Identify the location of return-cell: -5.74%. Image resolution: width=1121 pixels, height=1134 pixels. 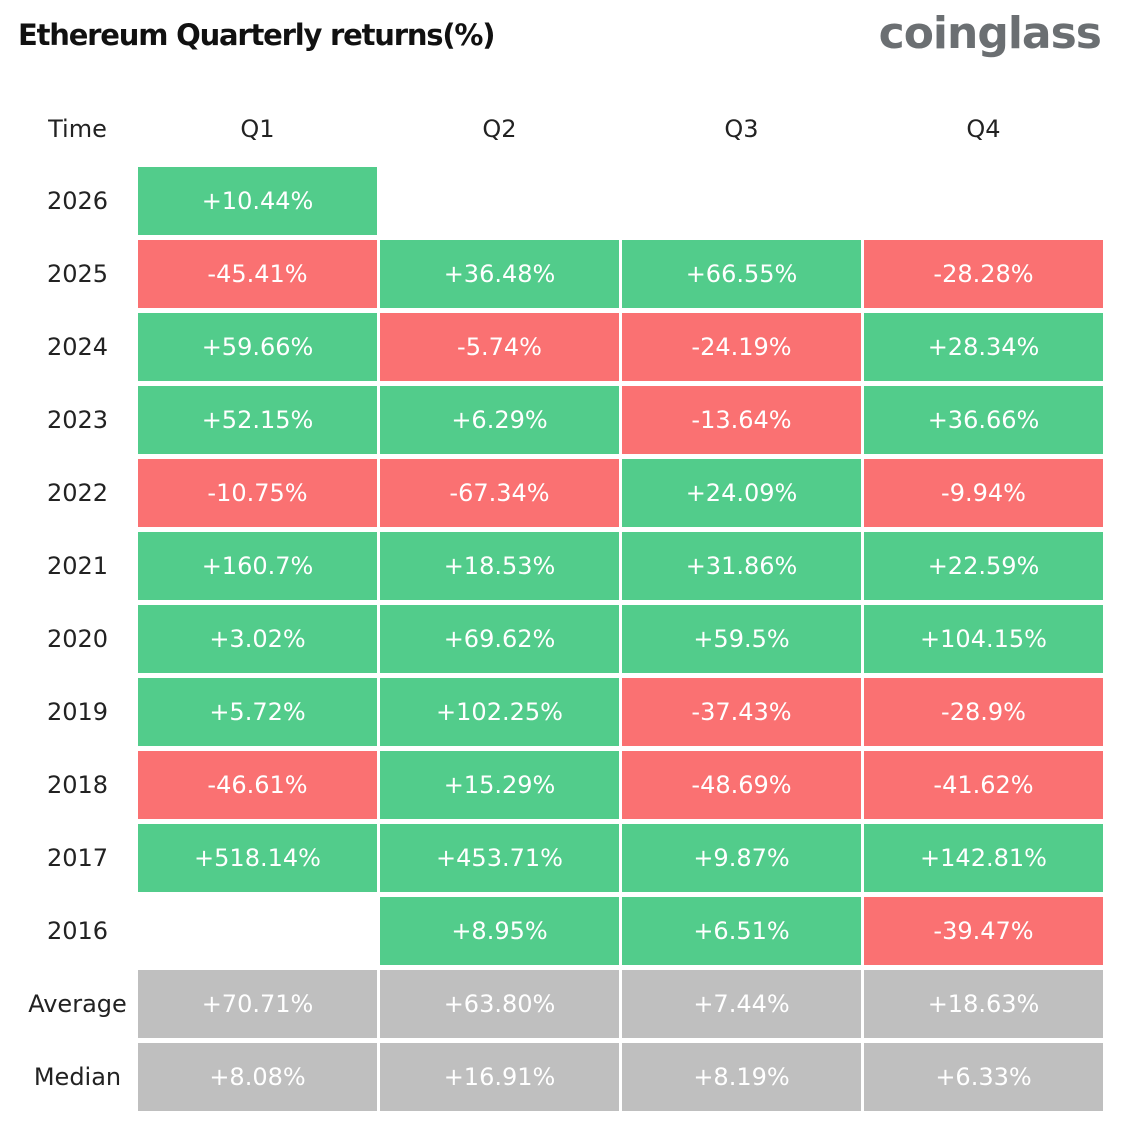
(499, 347).